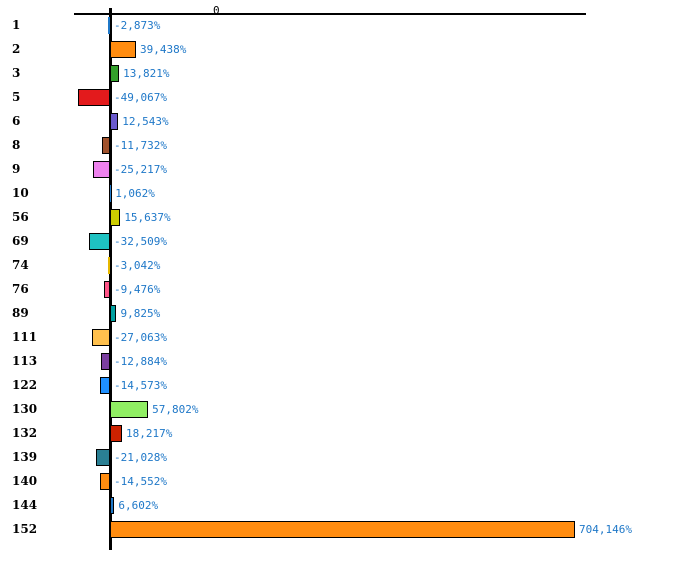  Describe the element at coordinates (140, 337) in the screenshot. I see `bar-value-label: -27,063%` at that location.